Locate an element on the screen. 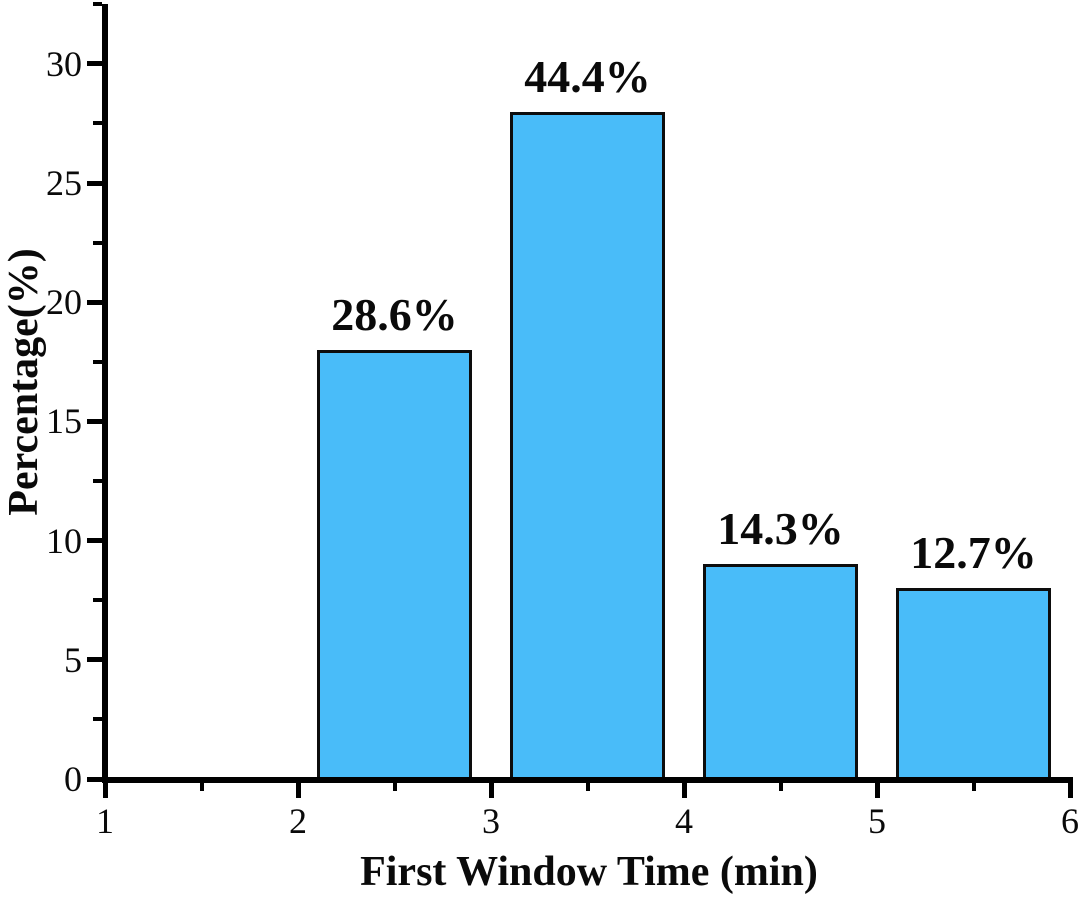 Image resolution: width=1080 pixels, height=901 pixels. y-tick-label: 10 is located at coordinates (64, 540).